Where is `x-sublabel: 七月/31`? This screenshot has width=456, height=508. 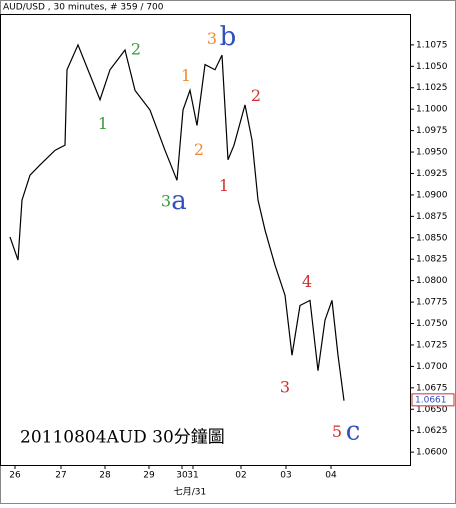 x-sublabel: 七月/31 is located at coordinates (190, 492).